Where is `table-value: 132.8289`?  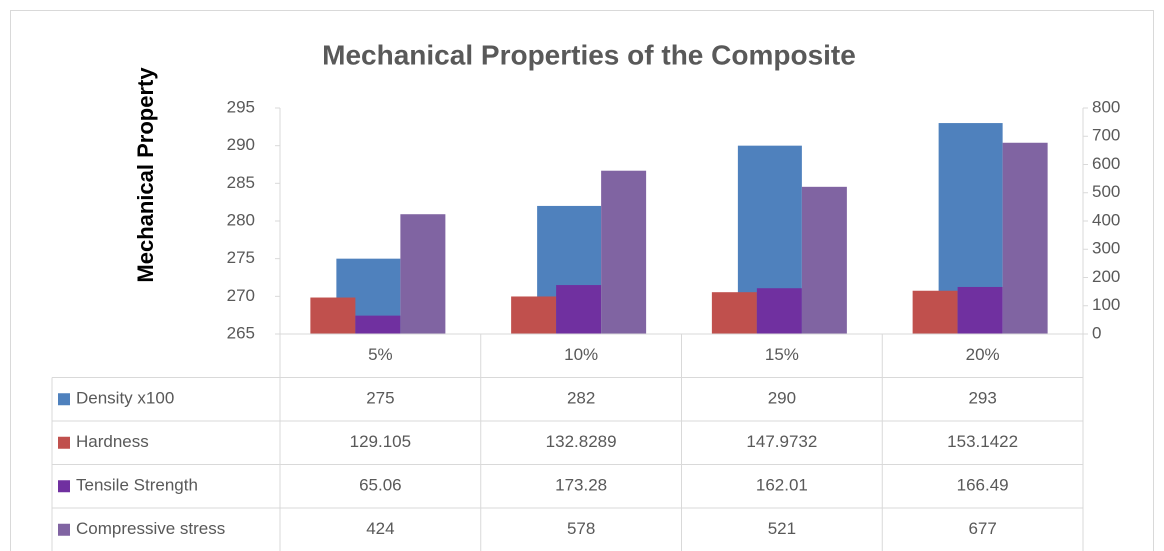 table-value: 132.8289 is located at coordinates (581, 441).